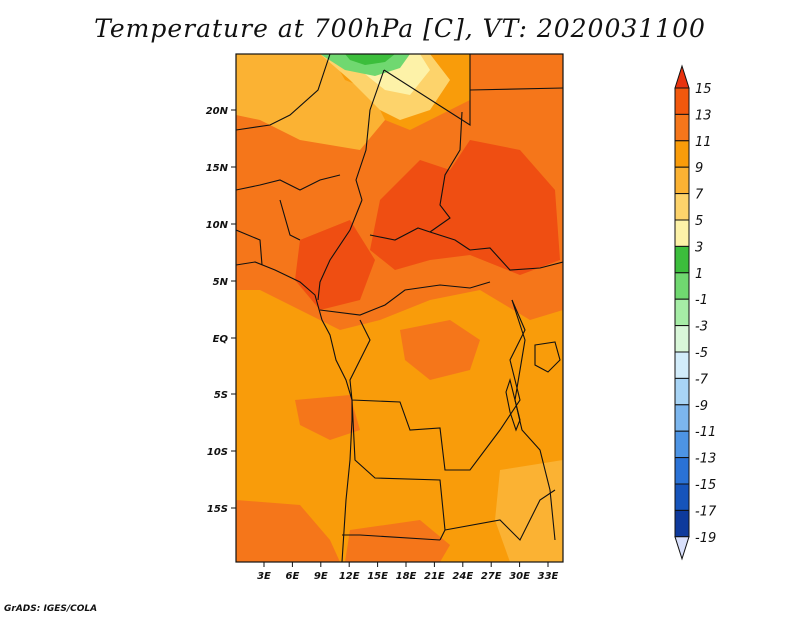 This screenshot has width=800, height=618. What do you see at coordinates (264, 576) in the screenshot?
I see `lon-label: 3E` at bounding box center [264, 576].